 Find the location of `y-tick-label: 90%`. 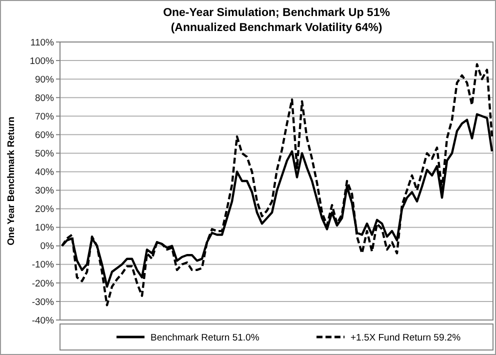

y-tick-label: 90% is located at coordinates (44, 80).